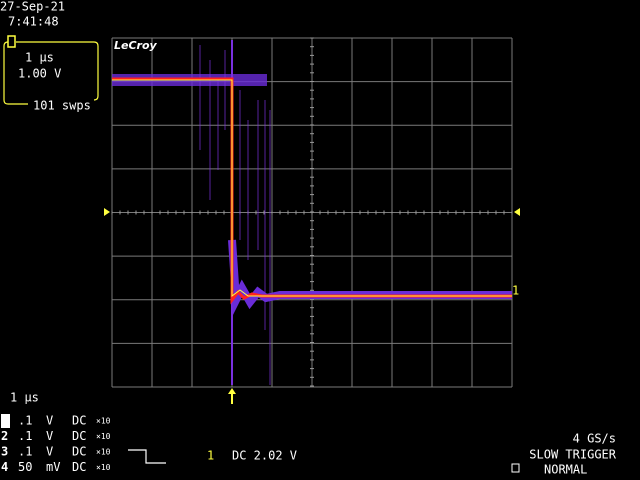 The height and width of the screenshot is (480, 640). Describe the element at coordinates (594, 439) in the screenshot. I see `sample-rate: 4 GS/s` at that location.